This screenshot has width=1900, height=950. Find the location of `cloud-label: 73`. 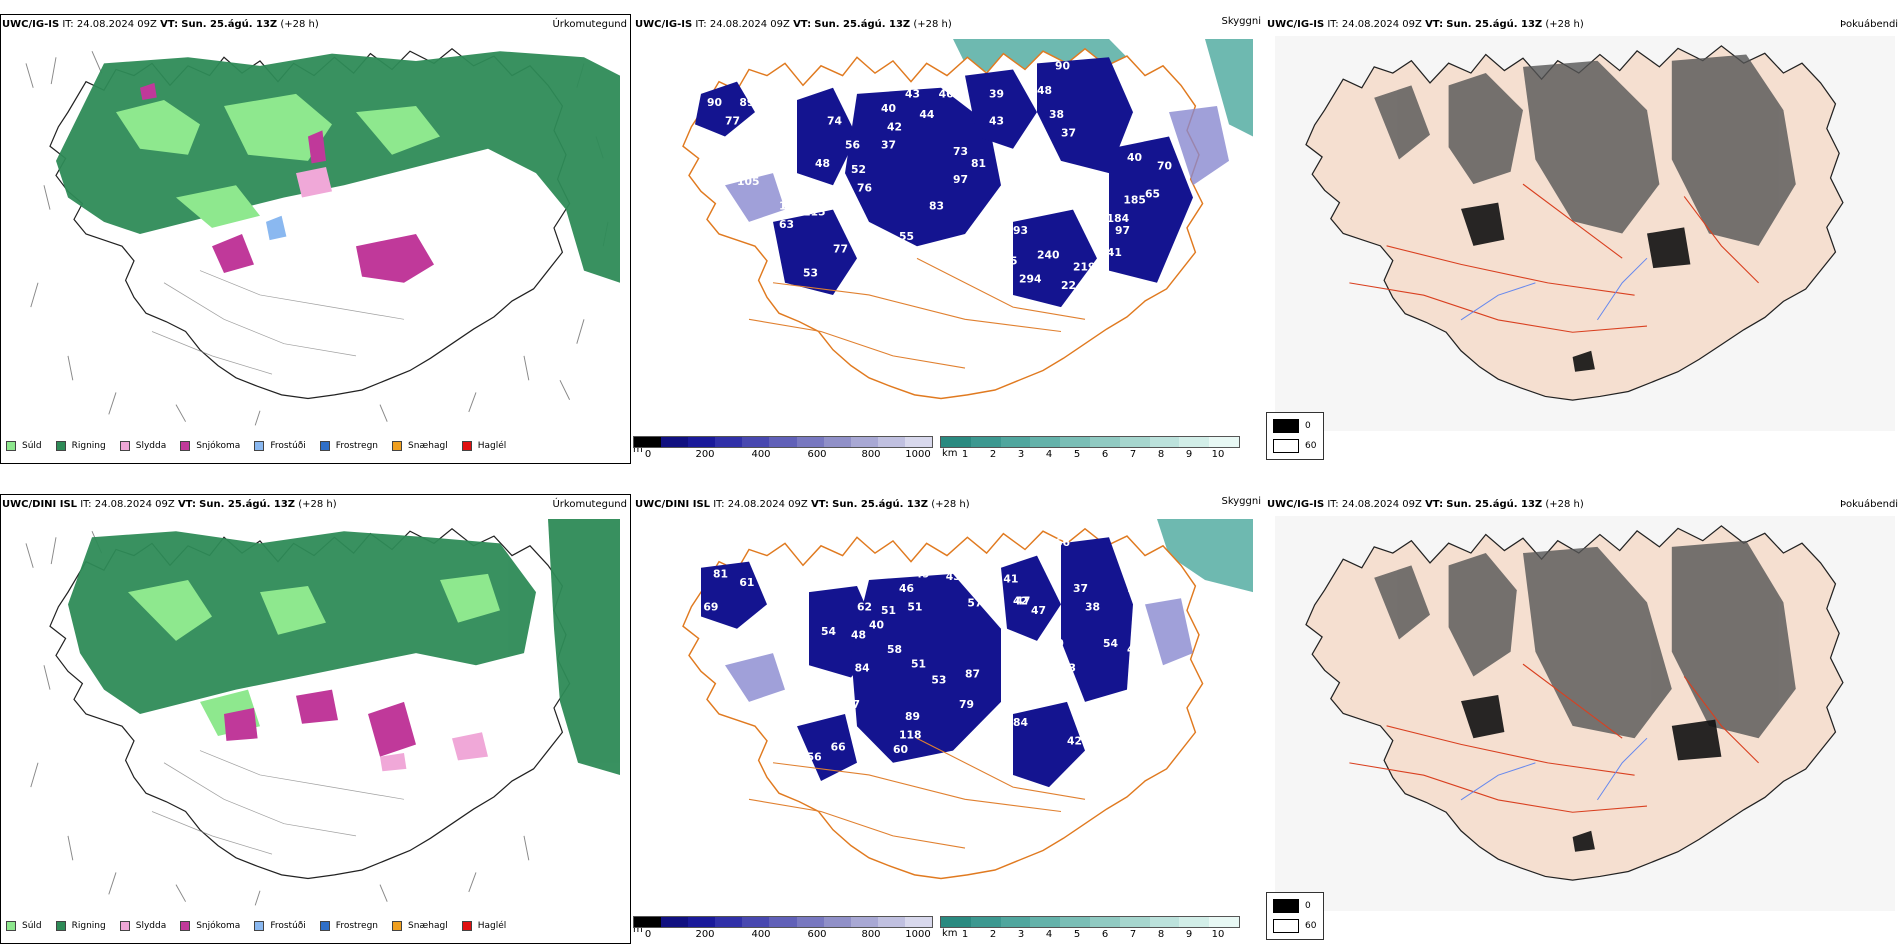

cloud-label: 73 is located at coordinates (780, 130).